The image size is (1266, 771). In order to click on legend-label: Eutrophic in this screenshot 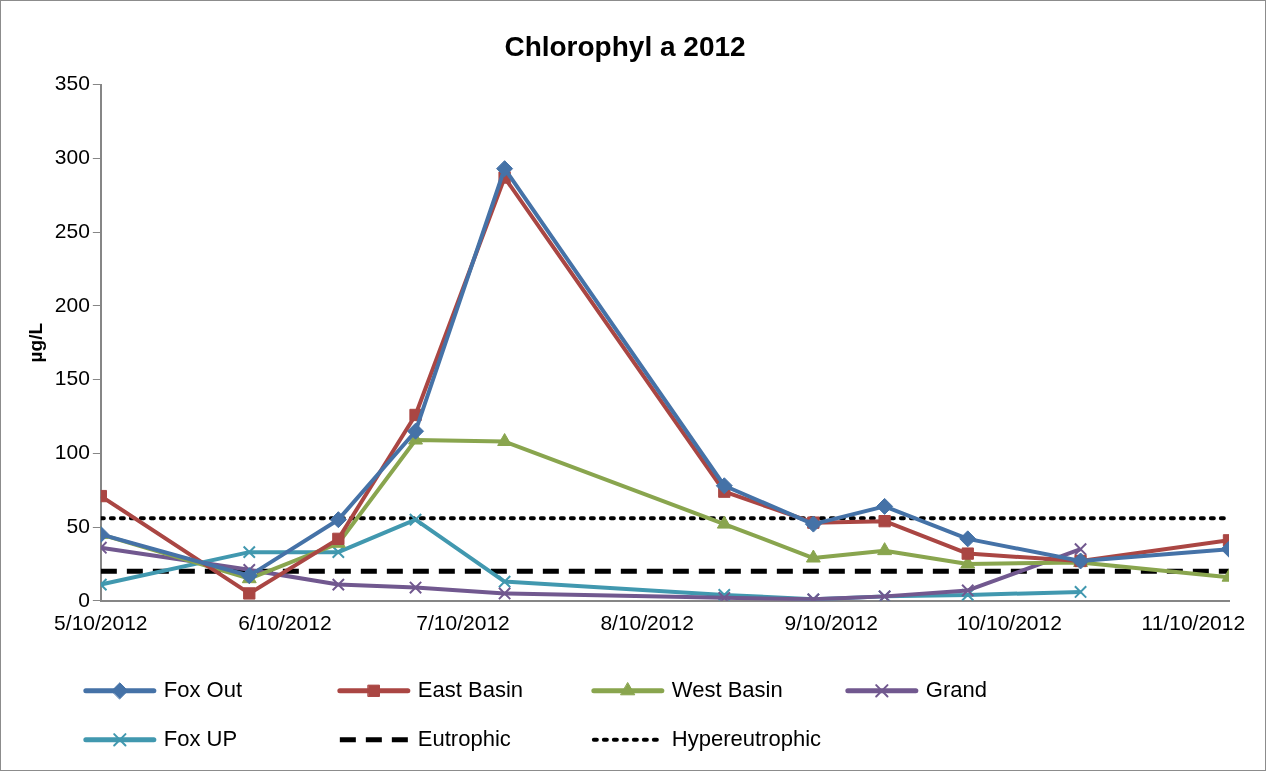, I will do `click(464, 738)`.